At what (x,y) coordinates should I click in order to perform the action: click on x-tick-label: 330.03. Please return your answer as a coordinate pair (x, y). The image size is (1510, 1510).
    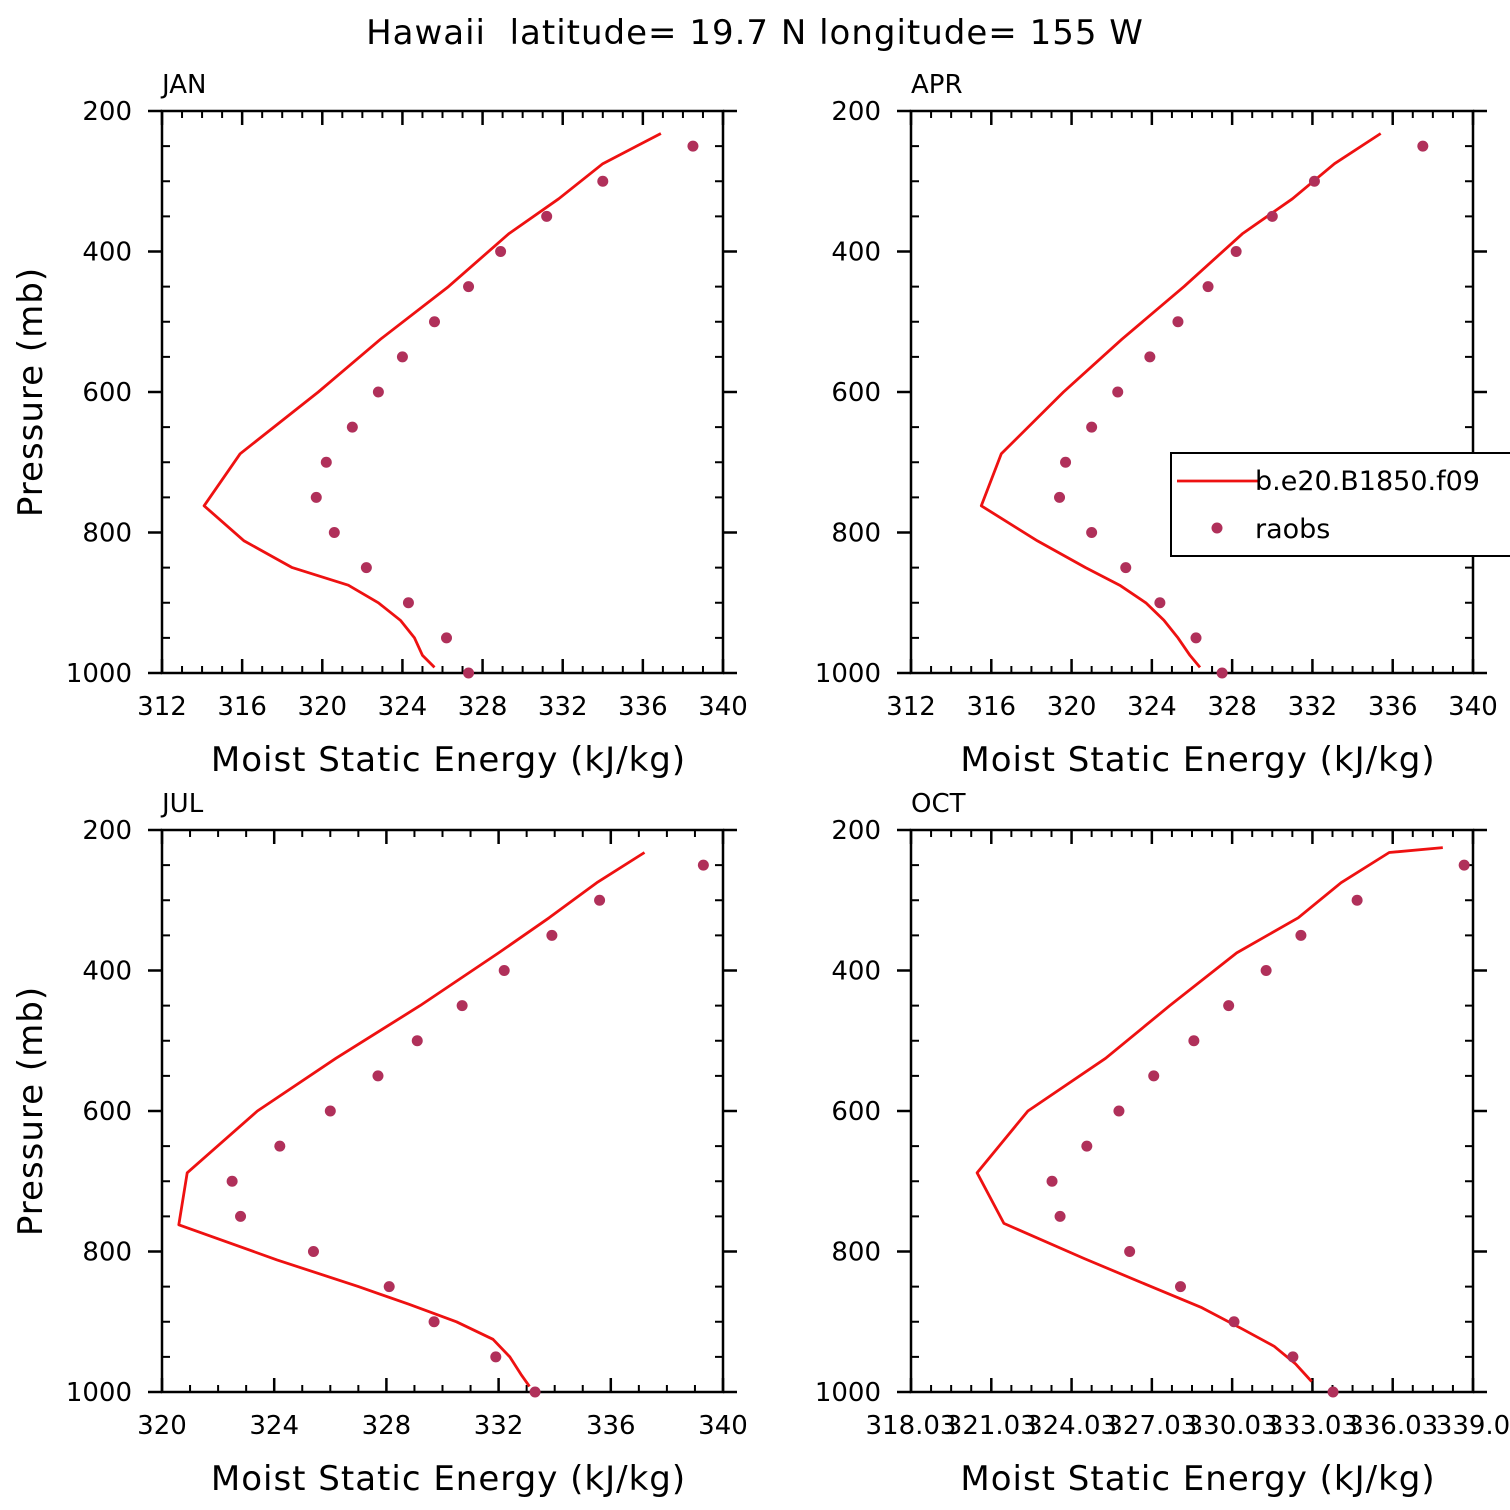
    Looking at the image, I should click on (1232, 1426).